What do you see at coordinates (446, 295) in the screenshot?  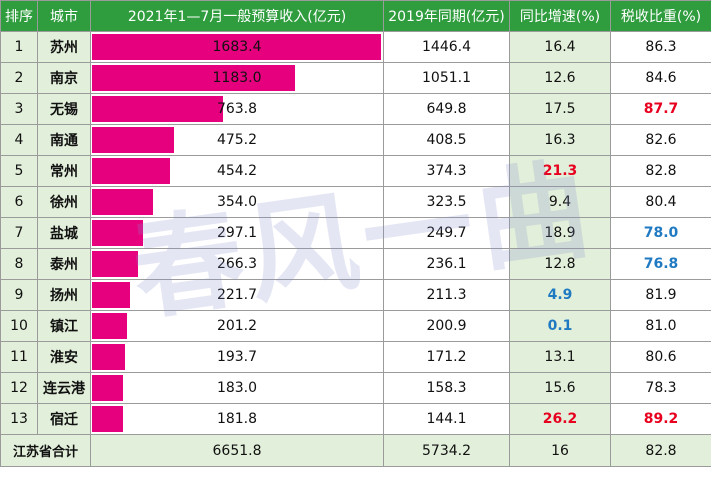 I see `period-2019-cell: 211.3` at bounding box center [446, 295].